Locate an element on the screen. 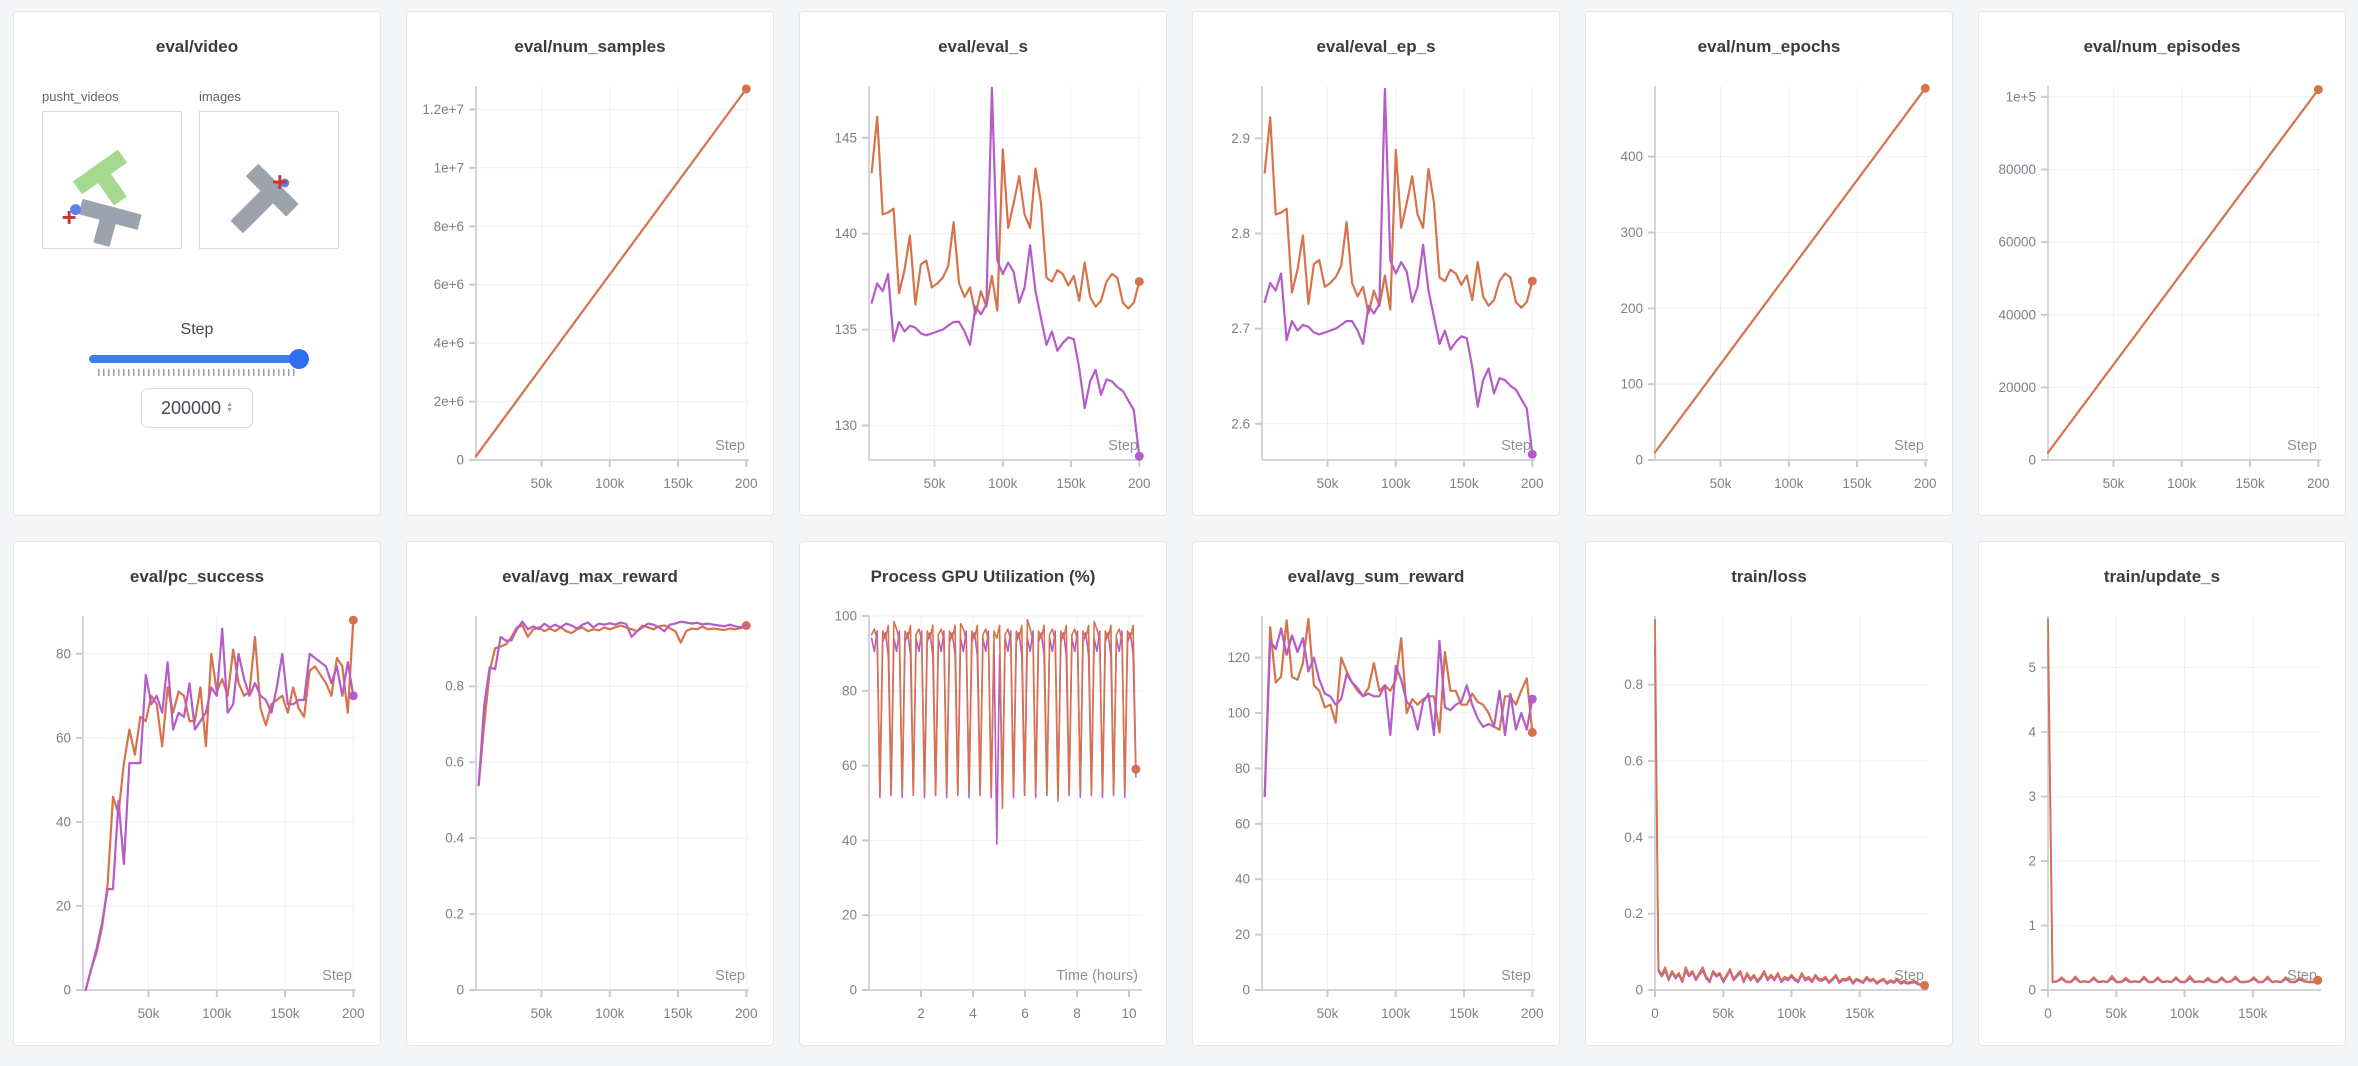 This screenshot has width=2358, height=1066. y-tick-label: 0.2 is located at coordinates (454, 914).